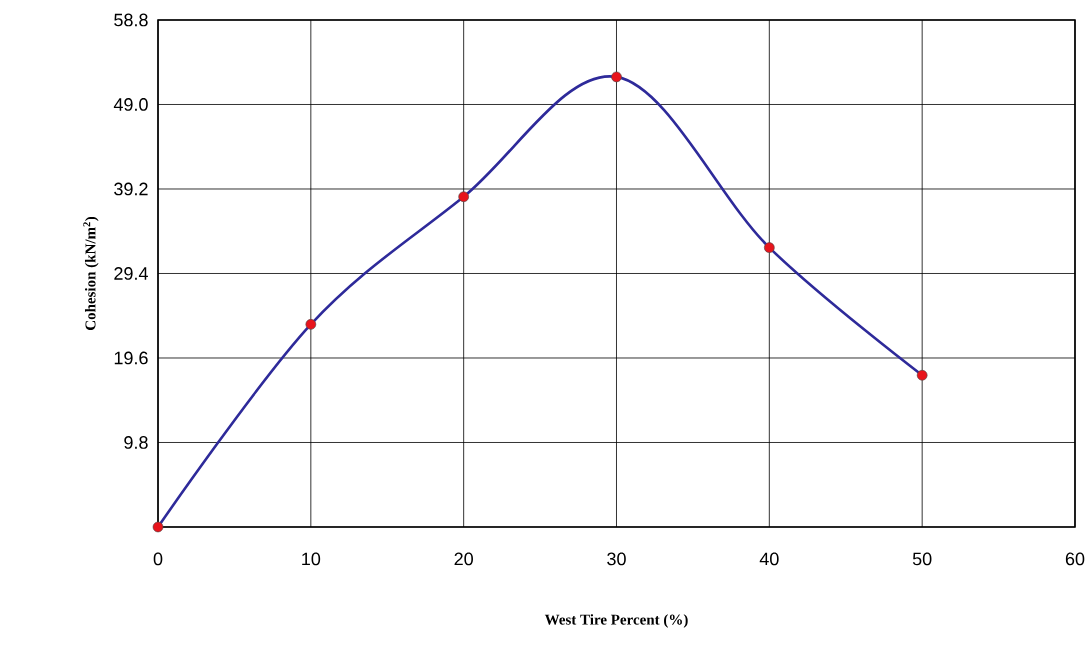 Image resolution: width=1085 pixels, height=648 pixels. Describe the element at coordinates (158, 559) in the screenshot. I see `x-tick-label: 0` at that location.